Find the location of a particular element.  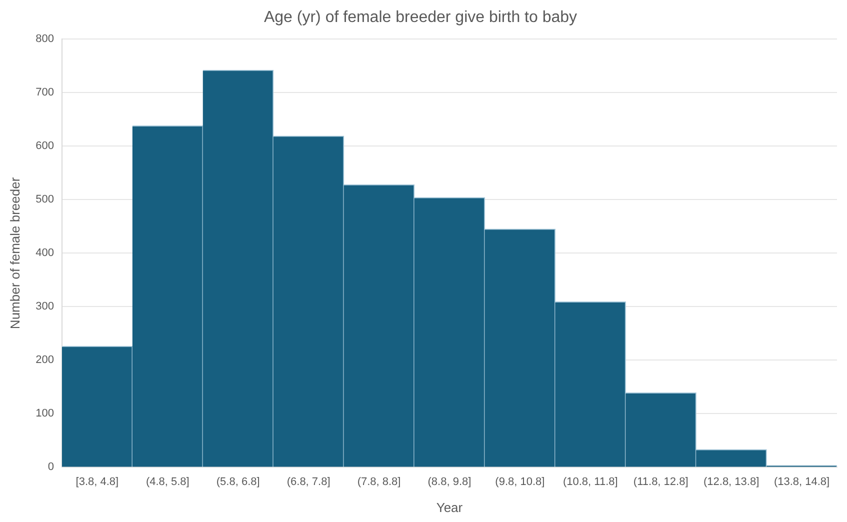

x-tick-label: (11.8, 12.8] is located at coordinates (660, 482).